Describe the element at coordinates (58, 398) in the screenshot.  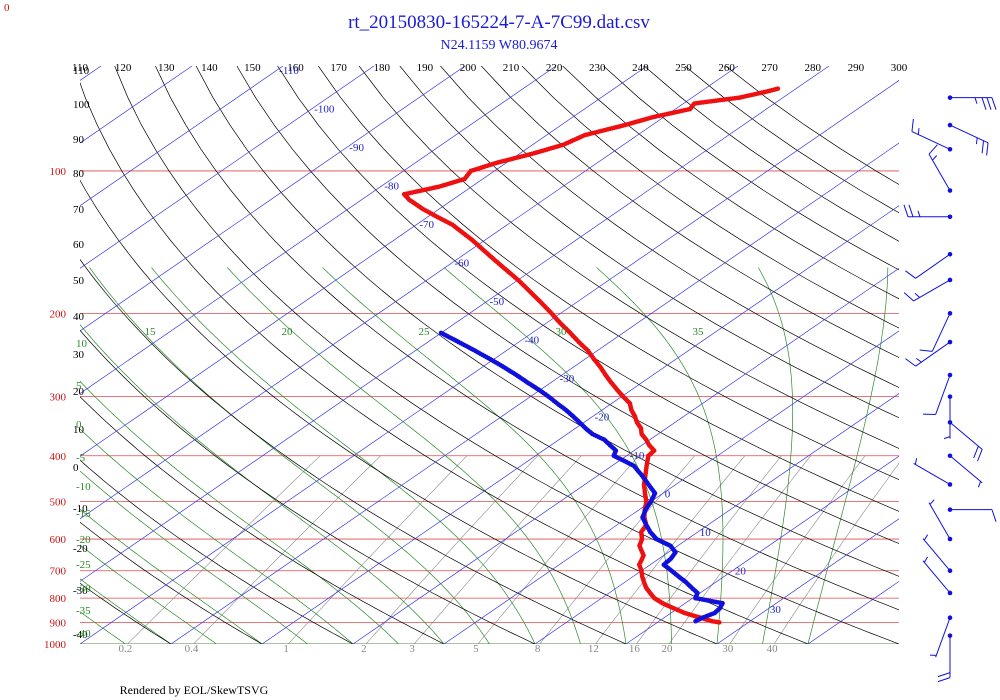
I see `pressure-tick-label: 300` at that location.